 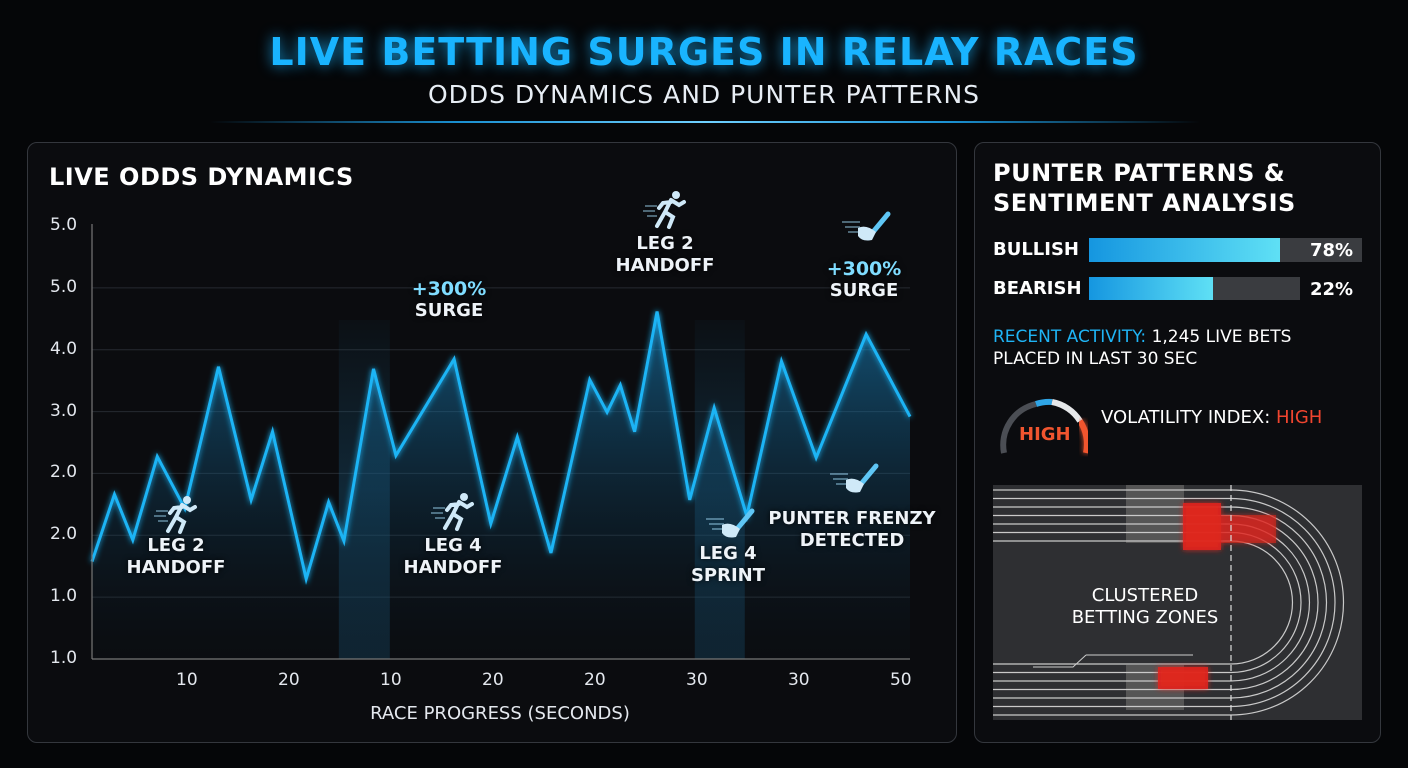 What do you see at coordinates (64, 410) in the screenshot?
I see `y-tick-label: 3.0` at bounding box center [64, 410].